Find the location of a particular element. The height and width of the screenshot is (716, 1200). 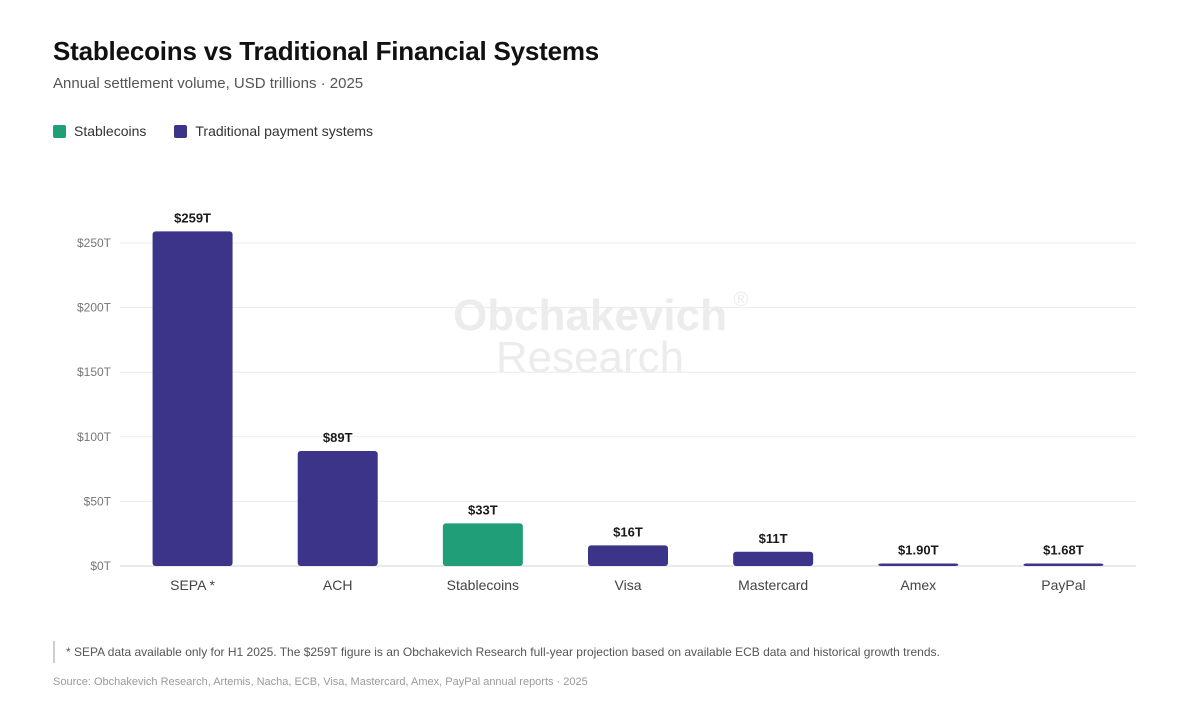

data-label: $259T is located at coordinates (192, 217).